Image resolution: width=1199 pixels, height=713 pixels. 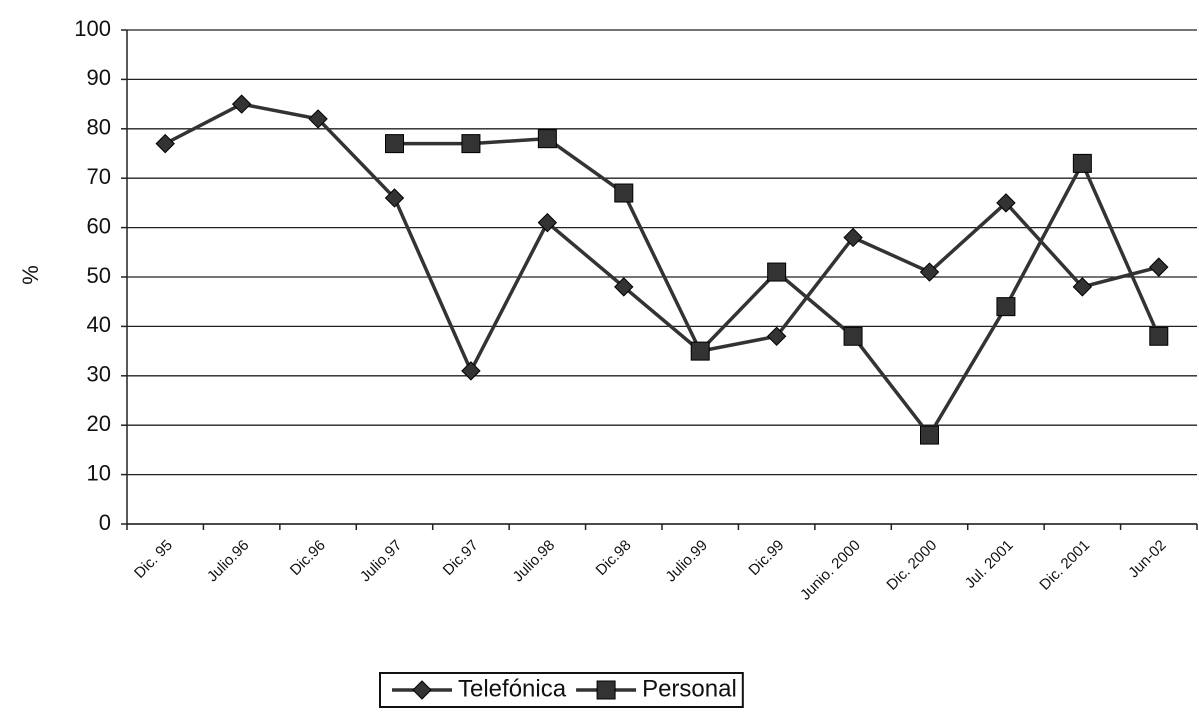 What do you see at coordinates (99, 275) in the screenshot?
I see `y-tick-label: 50` at bounding box center [99, 275].